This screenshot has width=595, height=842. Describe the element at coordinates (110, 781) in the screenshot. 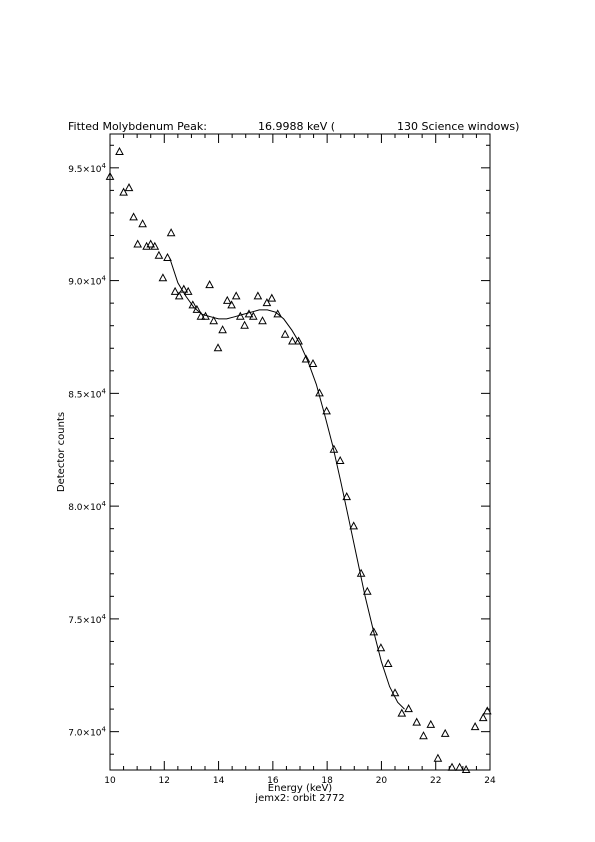

I see `x-tick-label: 10` at that location.